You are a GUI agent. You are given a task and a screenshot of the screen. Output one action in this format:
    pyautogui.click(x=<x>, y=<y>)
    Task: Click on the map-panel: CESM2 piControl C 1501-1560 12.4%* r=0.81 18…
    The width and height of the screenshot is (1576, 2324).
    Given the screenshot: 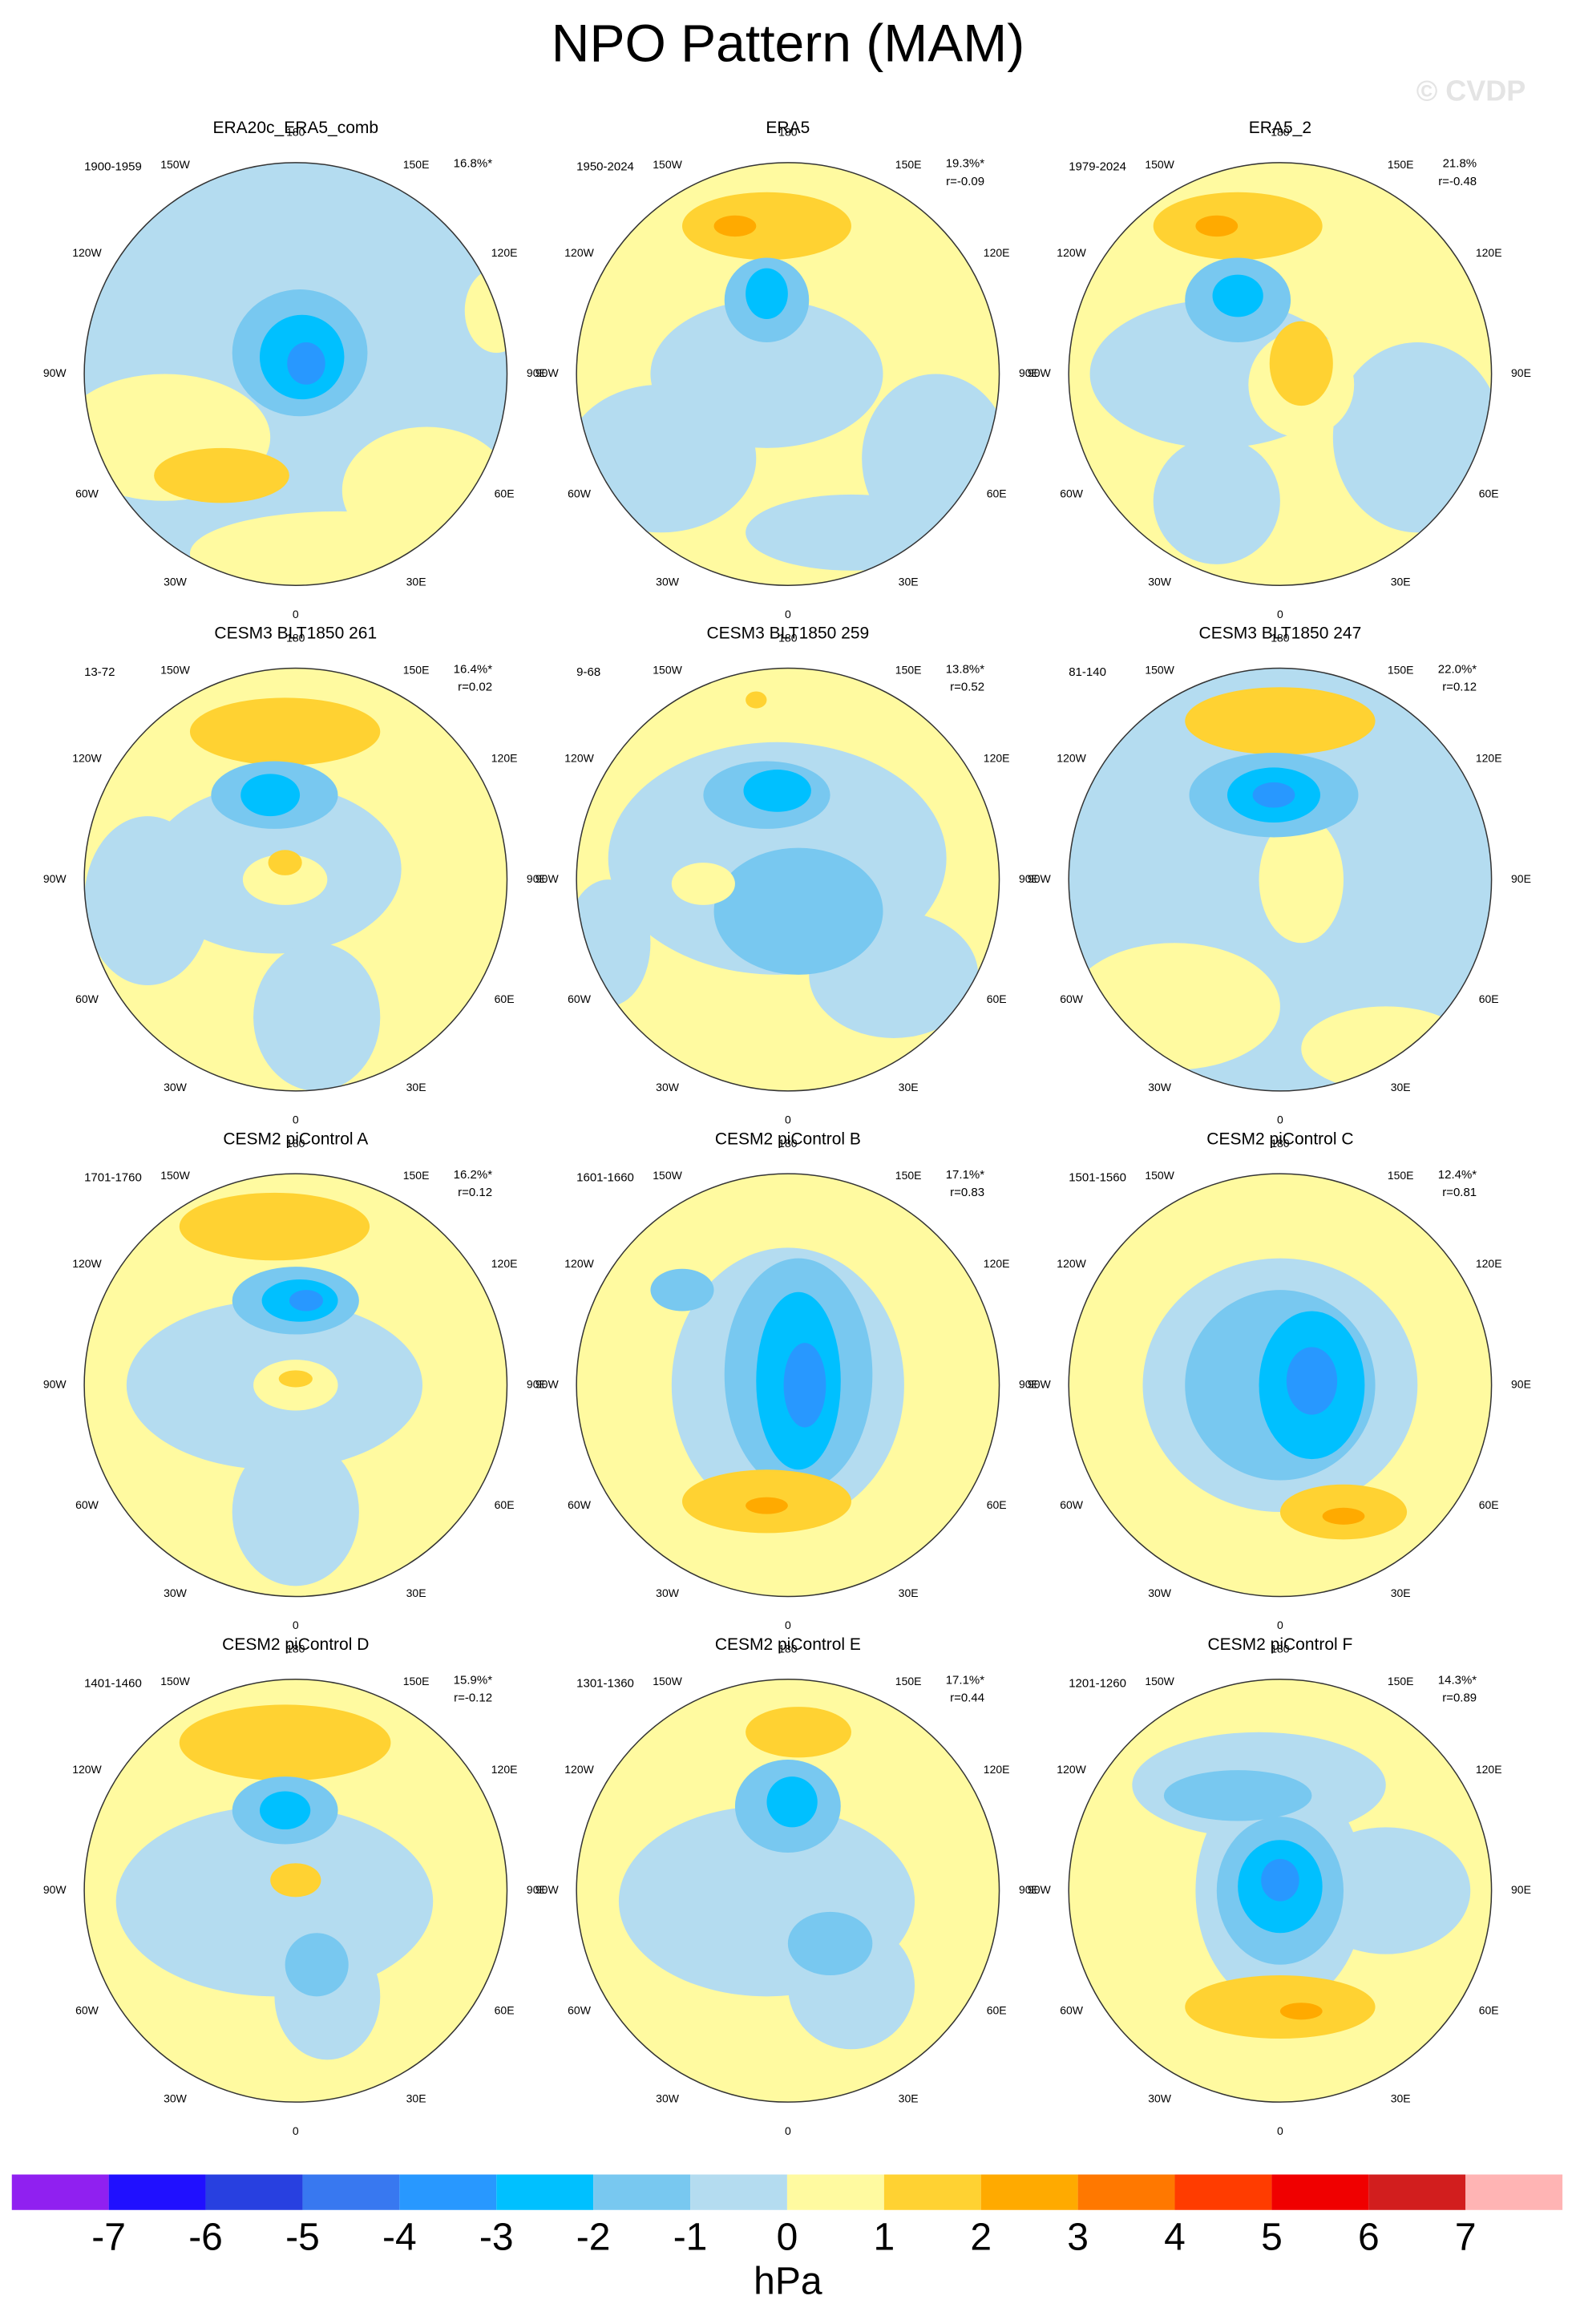 What is the action you would take?
    pyautogui.click(x=1279, y=1380)
    